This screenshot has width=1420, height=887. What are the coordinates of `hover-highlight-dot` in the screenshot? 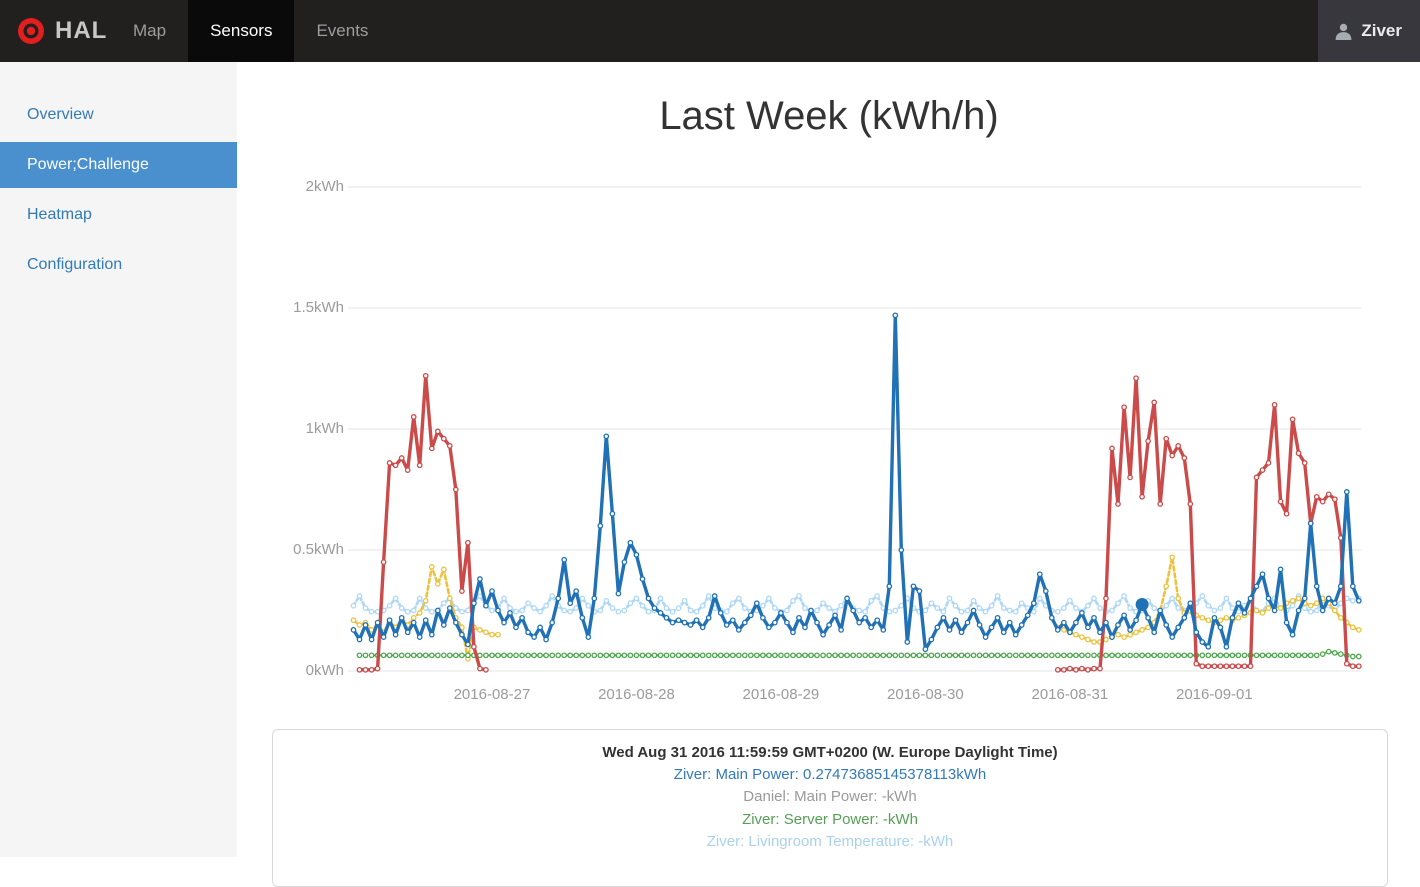 It's located at (1142, 604).